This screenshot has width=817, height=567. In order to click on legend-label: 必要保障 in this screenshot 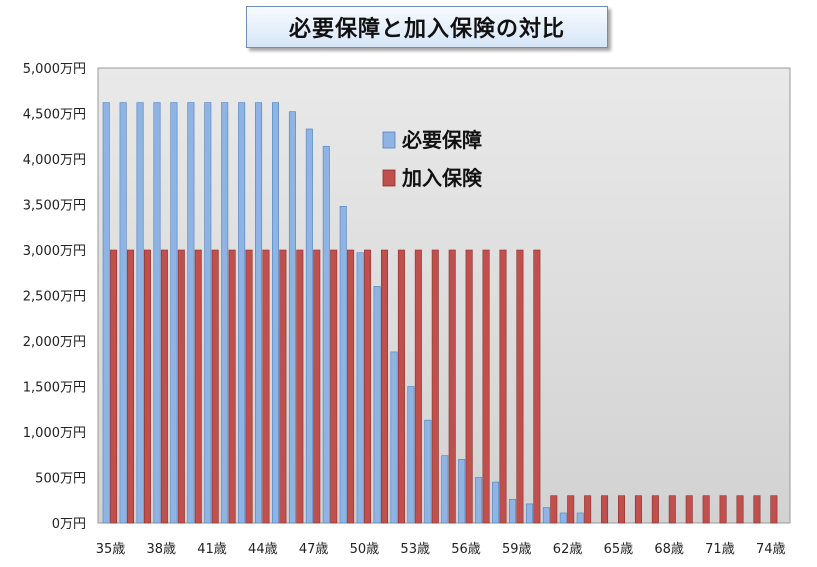, I will do `click(441, 140)`.